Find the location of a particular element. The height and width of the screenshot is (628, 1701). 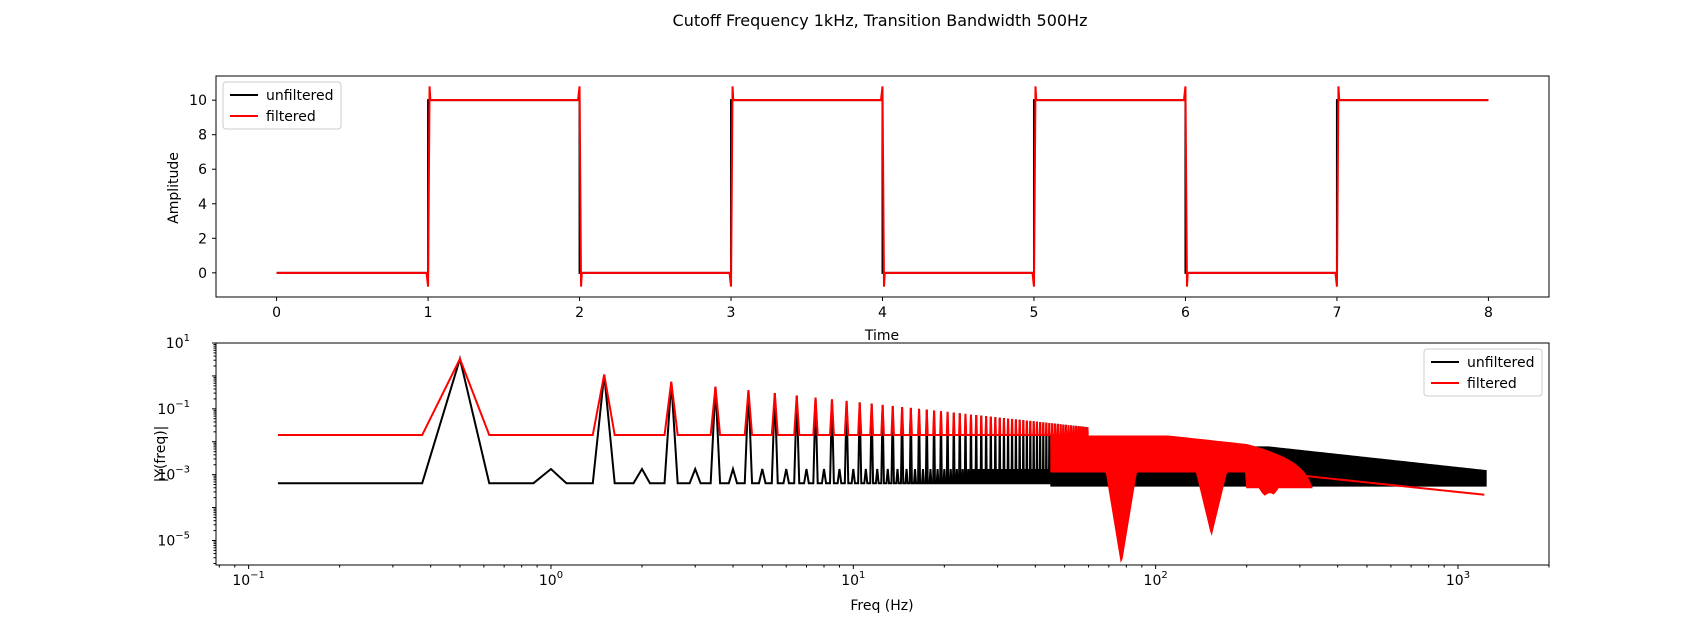

x-tick-label: 6 is located at coordinates (1185, 313).